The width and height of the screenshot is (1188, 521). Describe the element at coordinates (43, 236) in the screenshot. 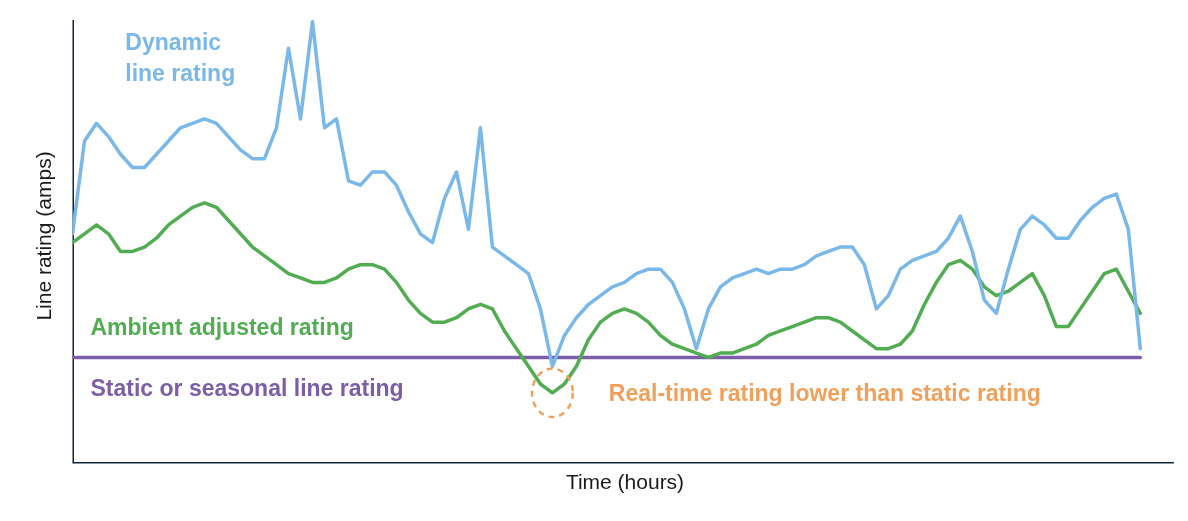

I see `y-axis-title: Line rating (amps)` at that location.